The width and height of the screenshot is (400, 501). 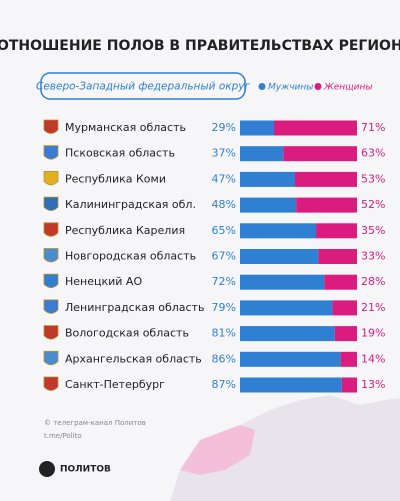 What do you see at coordinates (95, 423) in the screenshot?
I see `source: © телеграм-канал Политов` at bounding box center [95, 423].